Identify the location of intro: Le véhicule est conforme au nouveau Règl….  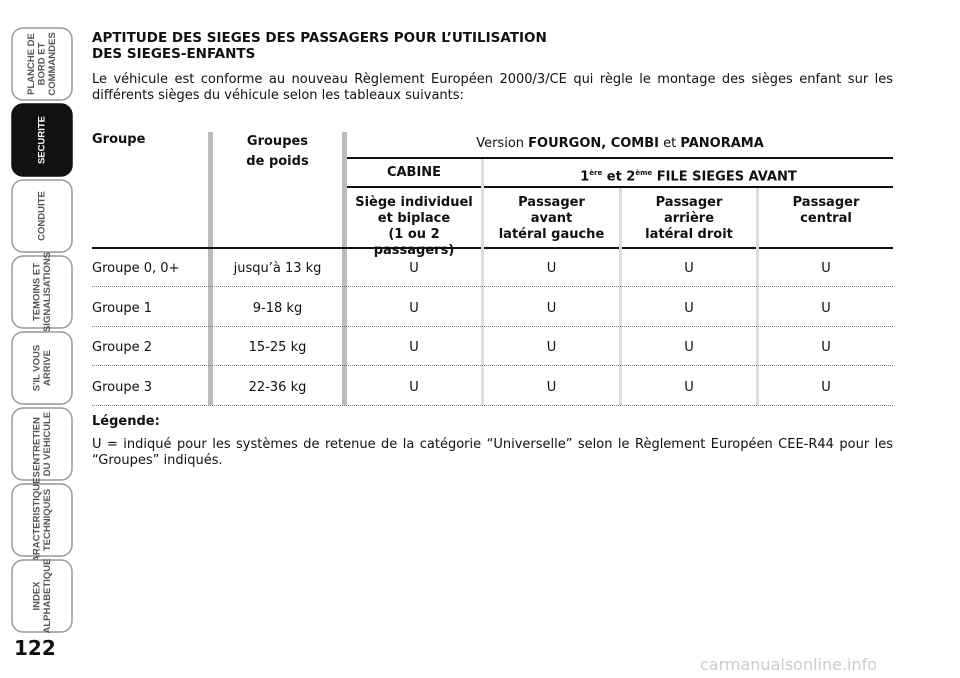
(492, 87).